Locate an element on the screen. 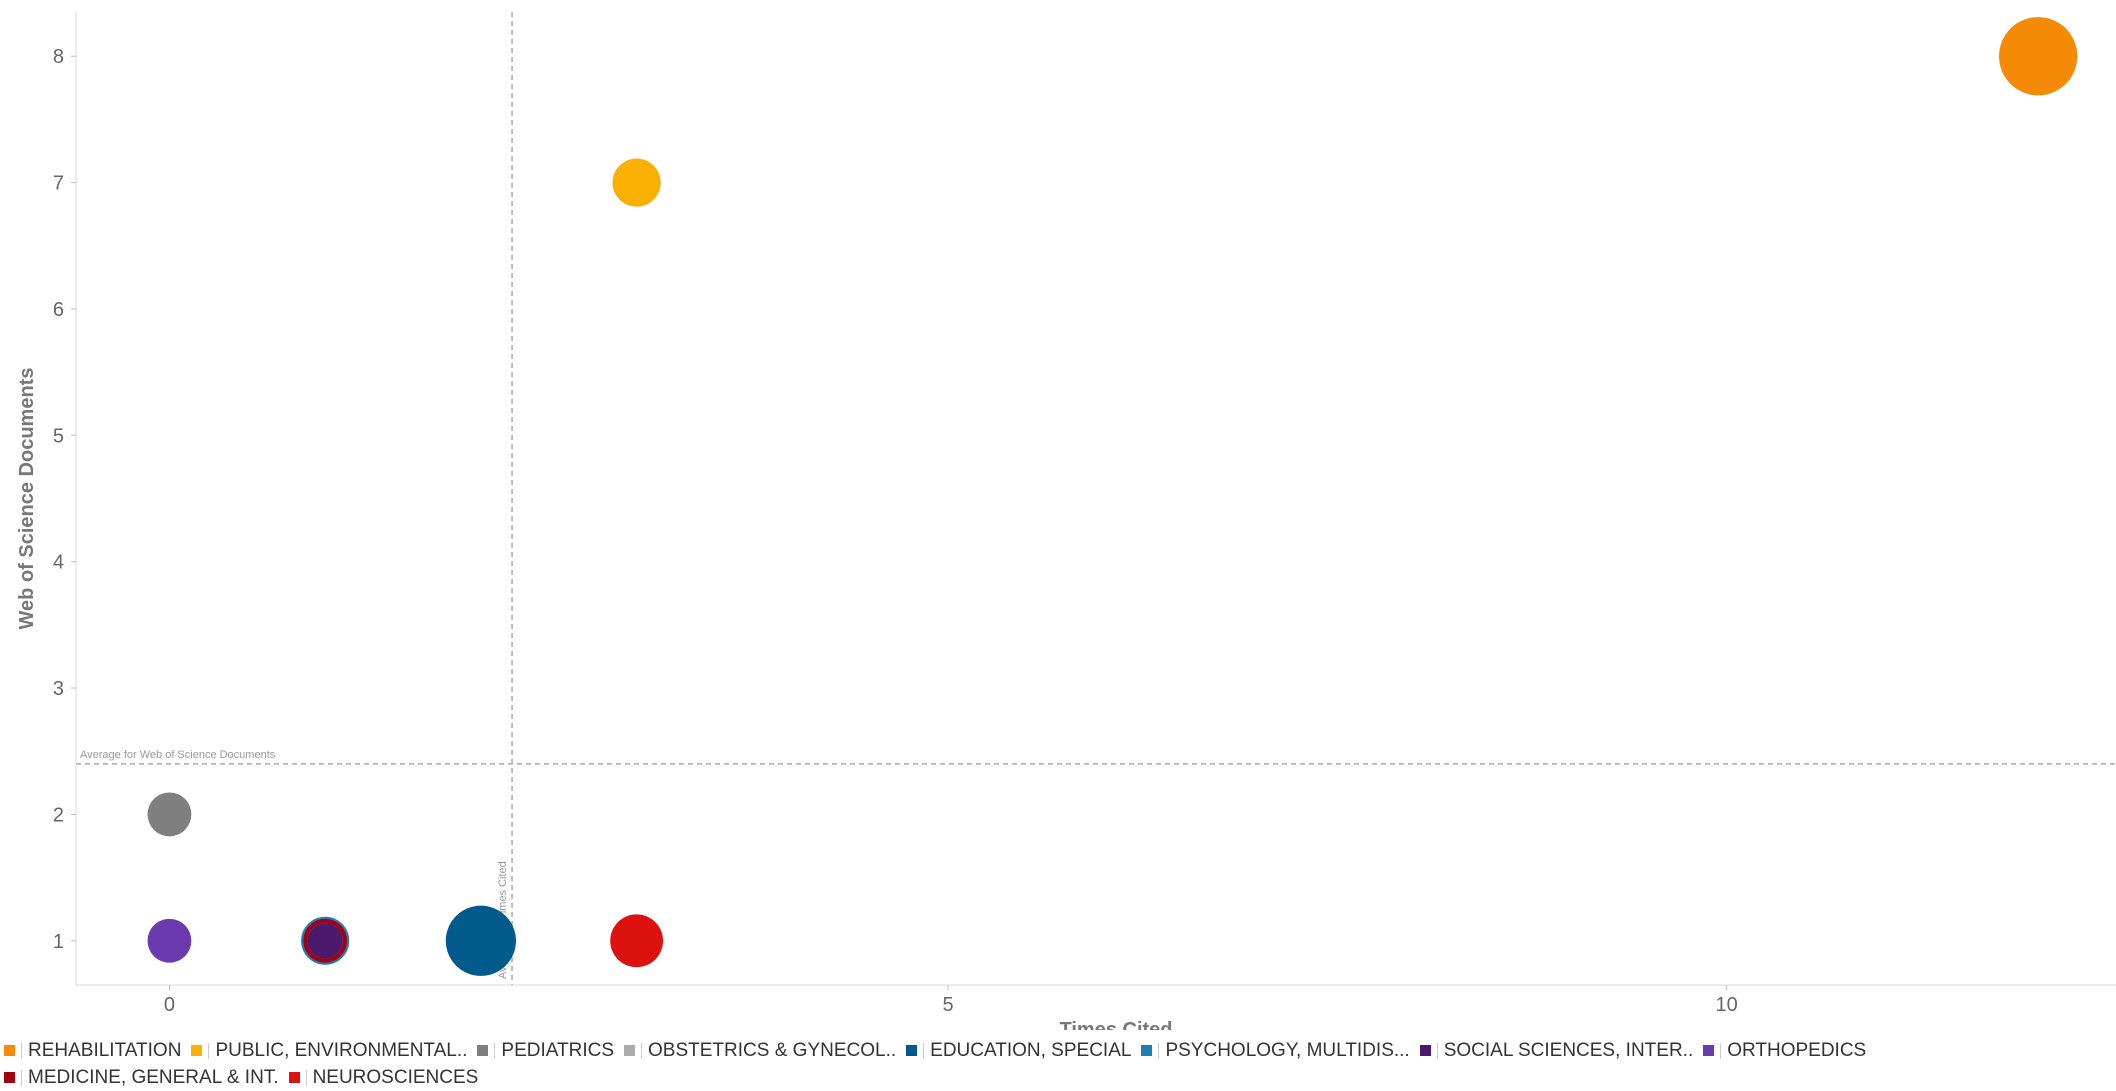 This screenshot has height=1091, width=2116. legend-item: PUBLIC, ENVIRONMENTAL.. is located at coordinates (329, 1050).